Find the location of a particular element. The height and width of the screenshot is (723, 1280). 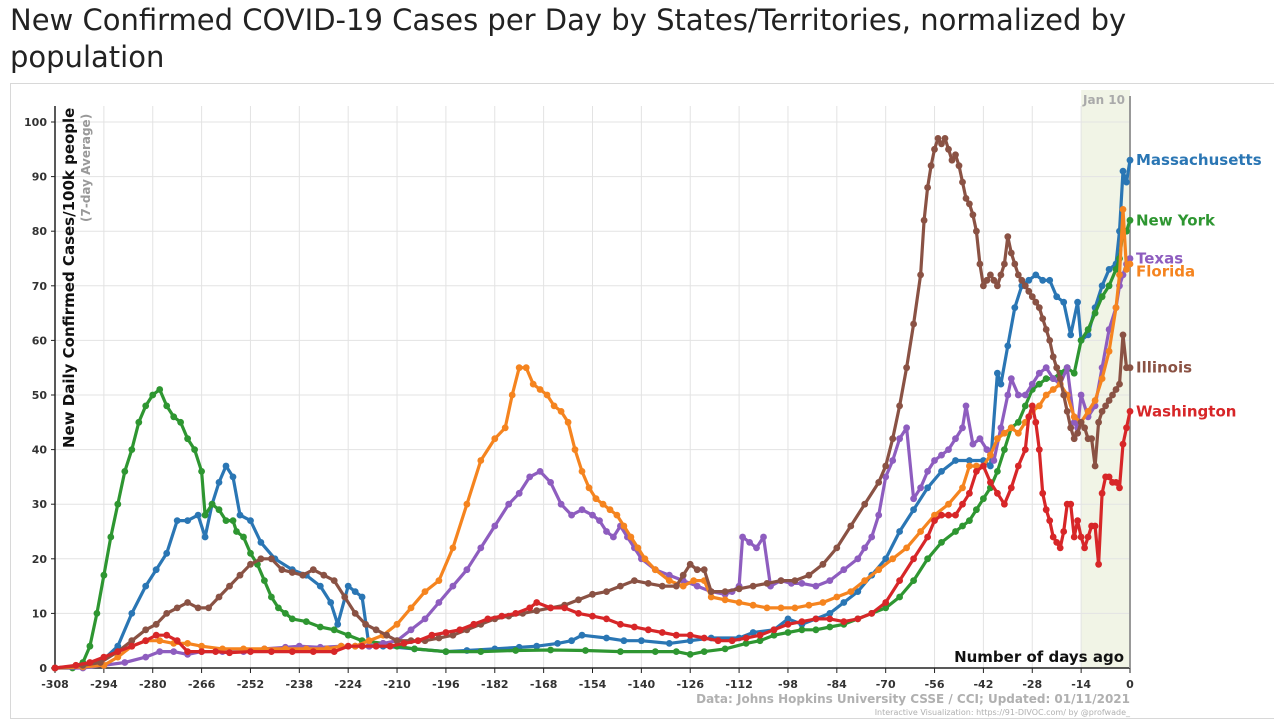

x-tick-label: -28 is located at coordinates (1032, 684).